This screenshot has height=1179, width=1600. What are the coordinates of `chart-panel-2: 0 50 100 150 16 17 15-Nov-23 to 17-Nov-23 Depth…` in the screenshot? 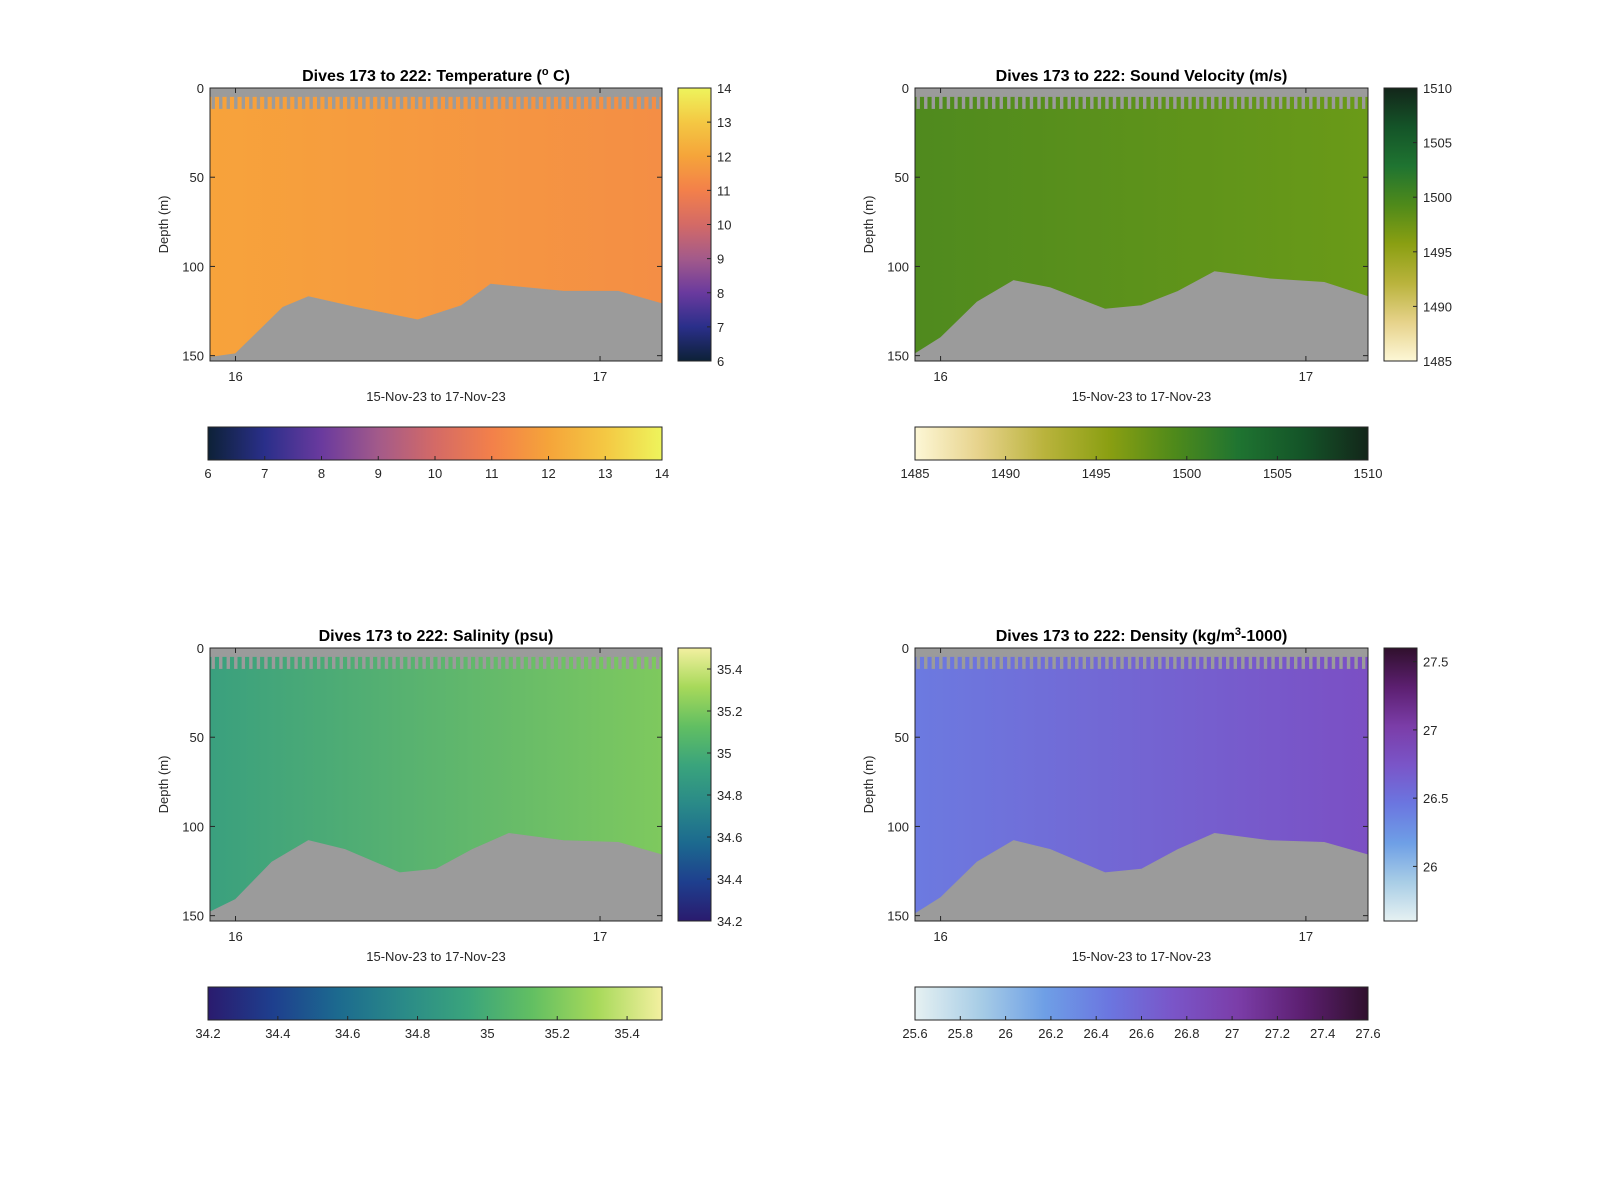 It's located at (1156, 274).